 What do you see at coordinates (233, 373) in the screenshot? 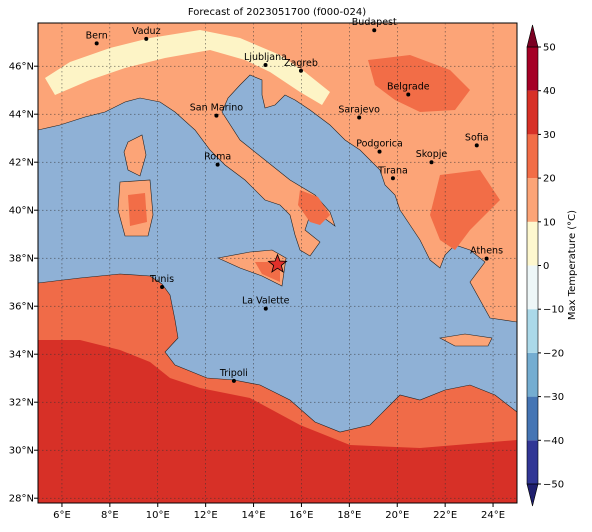
I see `city-label: Tripoli` at bounding box center [233, 373].